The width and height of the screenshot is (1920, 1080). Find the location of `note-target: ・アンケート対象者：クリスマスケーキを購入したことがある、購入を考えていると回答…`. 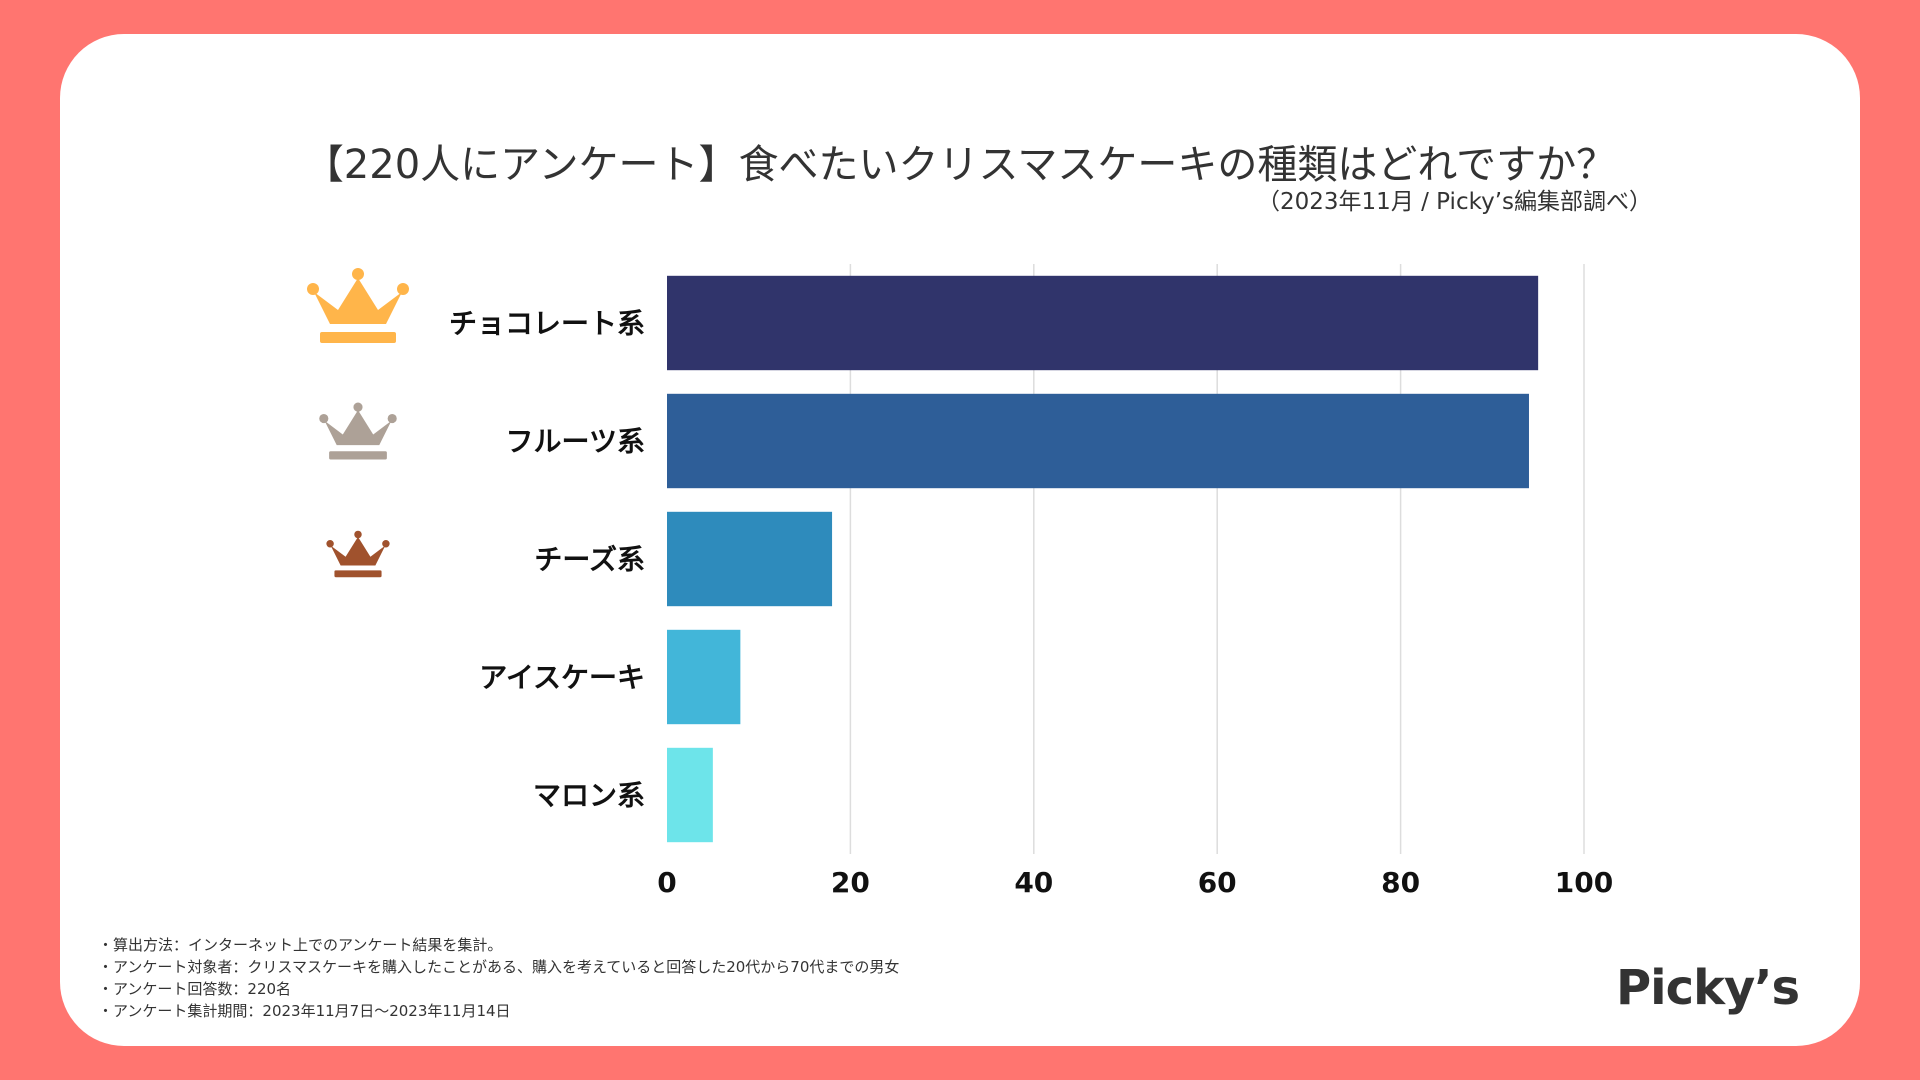

note-target: ・アンケート対象者：クリスマスケーキを購入したことがある、購入を考えていると回答… is located at coordinates (499, 967).